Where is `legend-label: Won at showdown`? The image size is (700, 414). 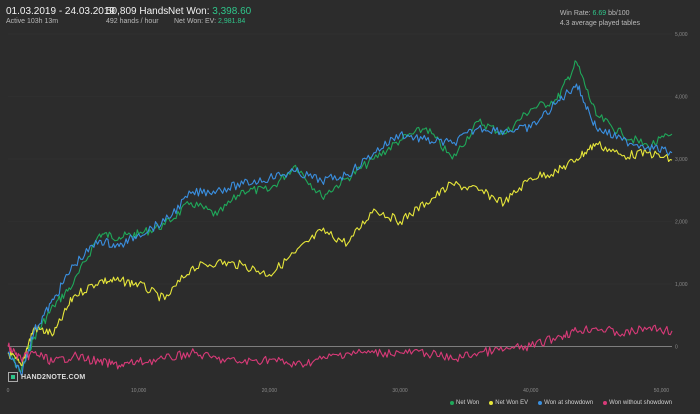 legend-label: Won at showdown is located at coordinates (569, 403).